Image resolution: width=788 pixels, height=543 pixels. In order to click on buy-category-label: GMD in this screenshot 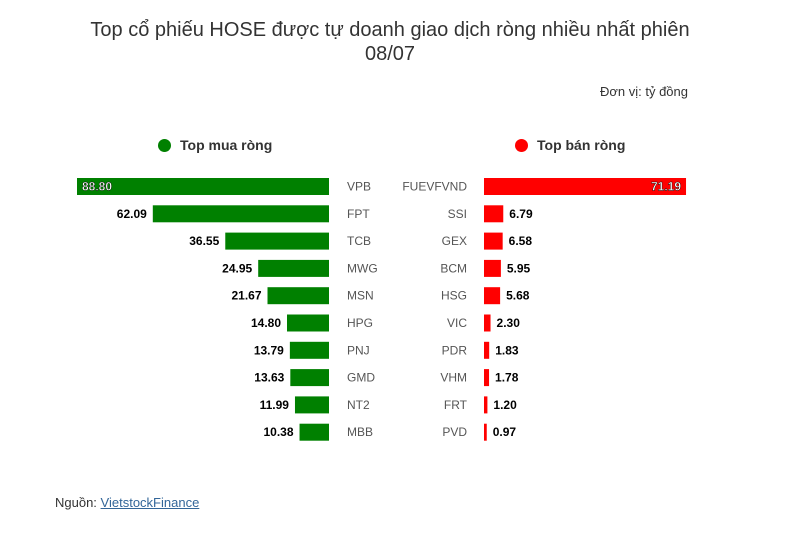, I will do `click(361, 378)`.